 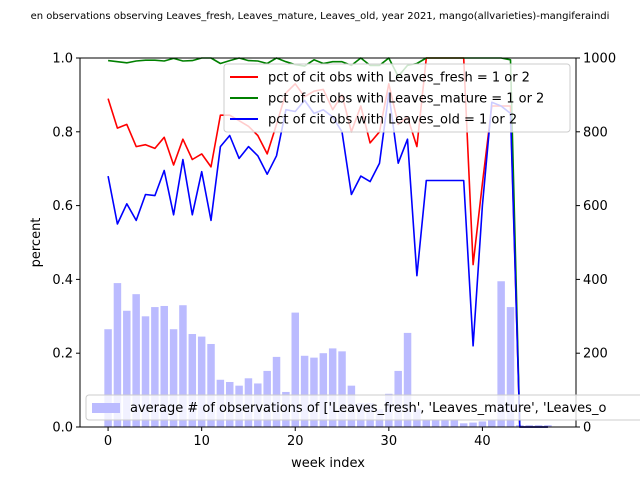 I want to click on y-tick-label: 0.8, so click(x=62, y=132).